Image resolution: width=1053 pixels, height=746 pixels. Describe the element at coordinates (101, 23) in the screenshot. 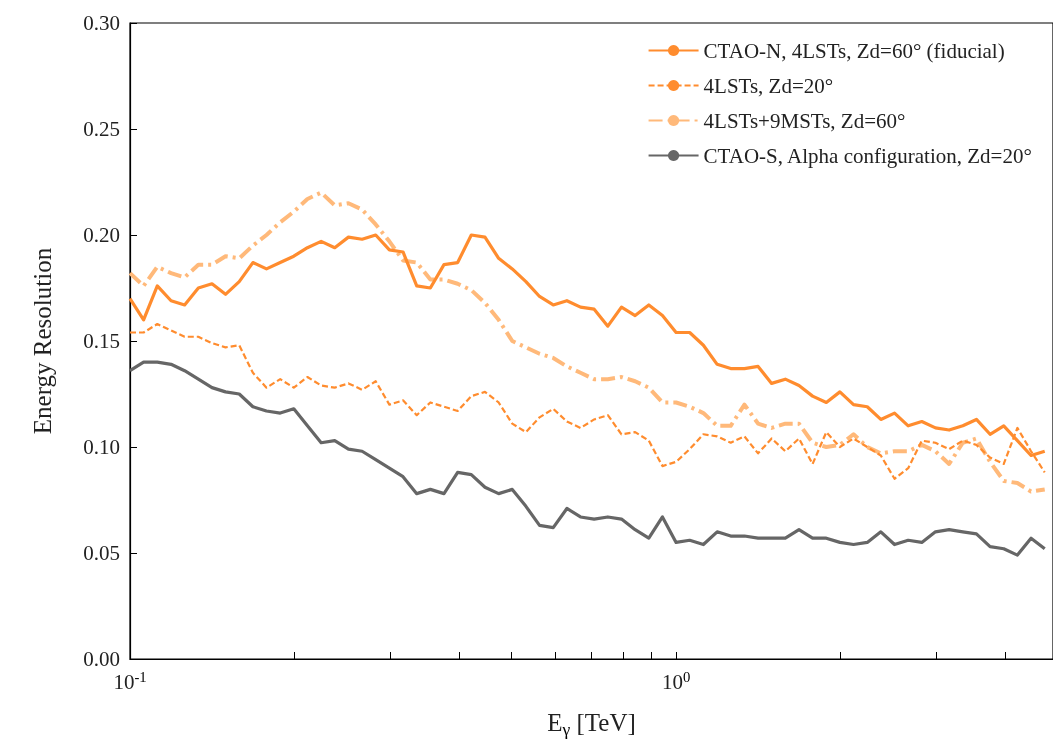

I see `y-tick-label: 0.30` at that location.